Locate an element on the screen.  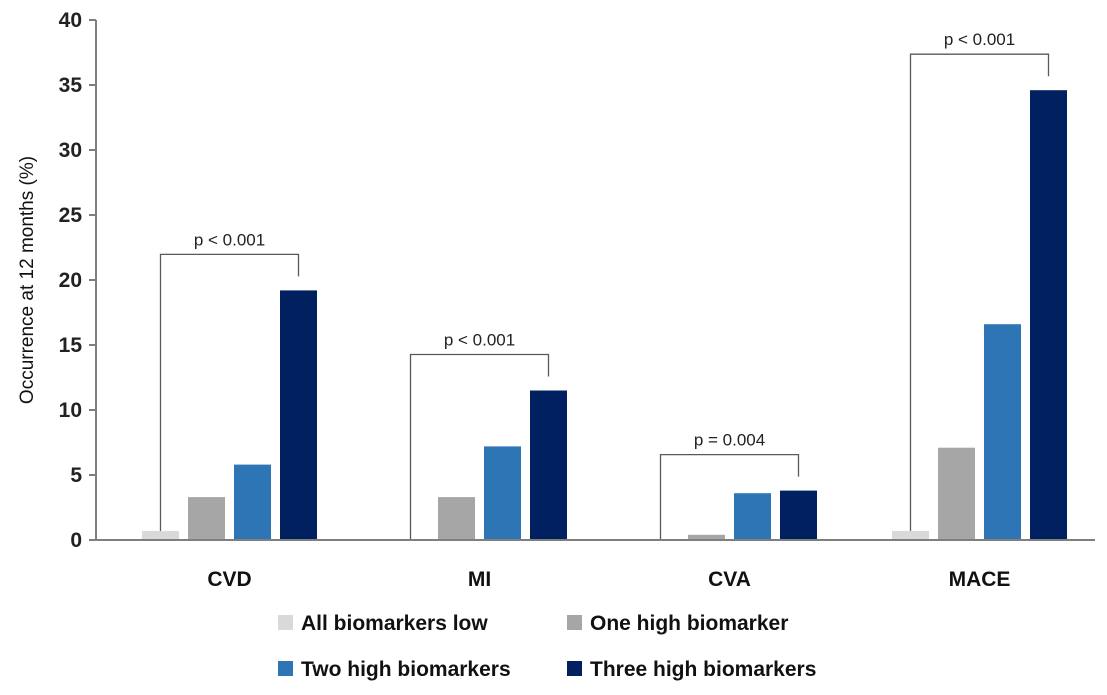
y-tick-label: 40 is located at coordinates (70, 20).